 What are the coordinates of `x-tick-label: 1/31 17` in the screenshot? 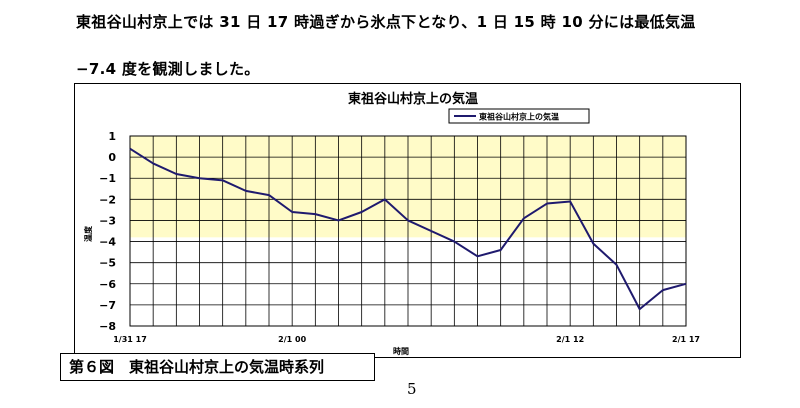 It's located at (130, 339).